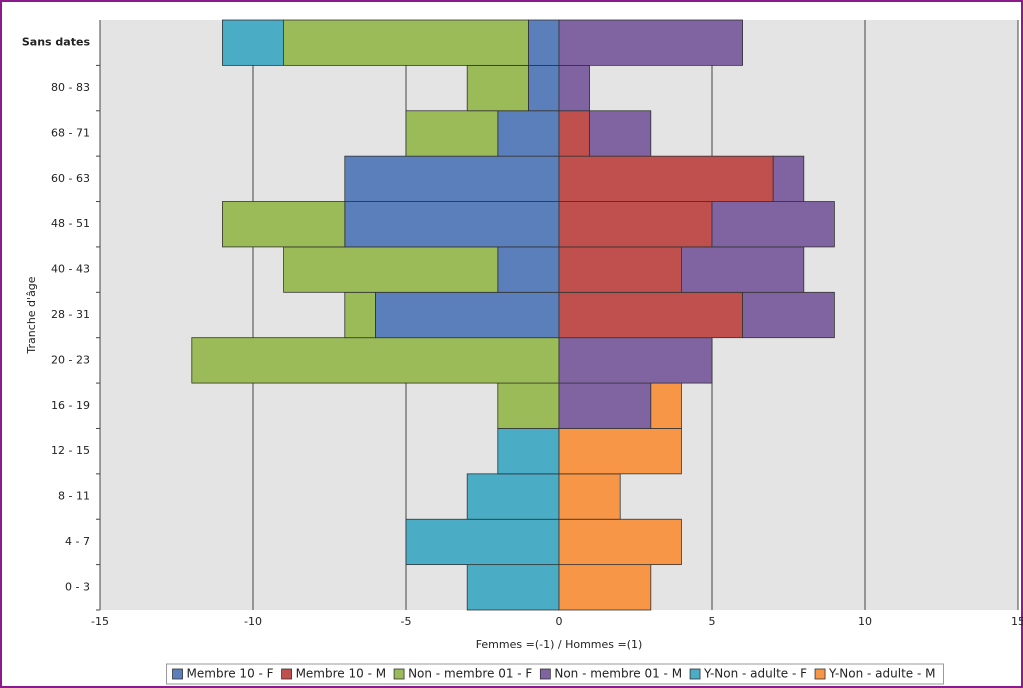 This screenshot has height=688, width=1023. Describe the element at coordinates (341, 674) in the screenshot. I see `legend-label: Membre 10 - M` at that location.